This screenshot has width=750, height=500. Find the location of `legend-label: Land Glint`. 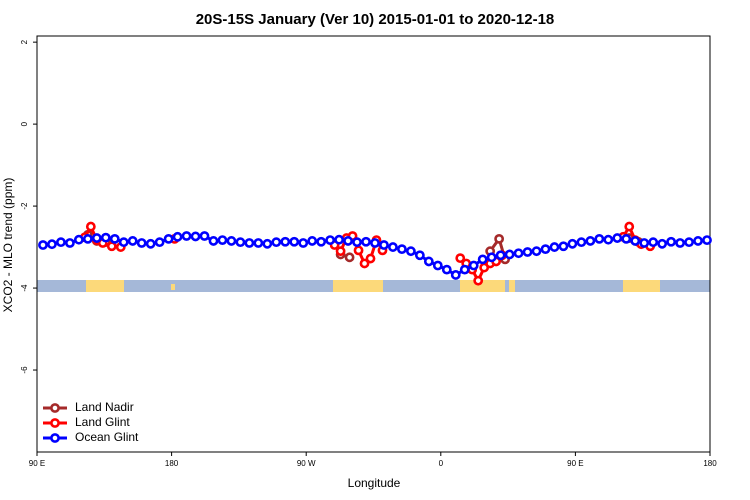

legend-label: Land Glint is located at coordinates (102, 422).